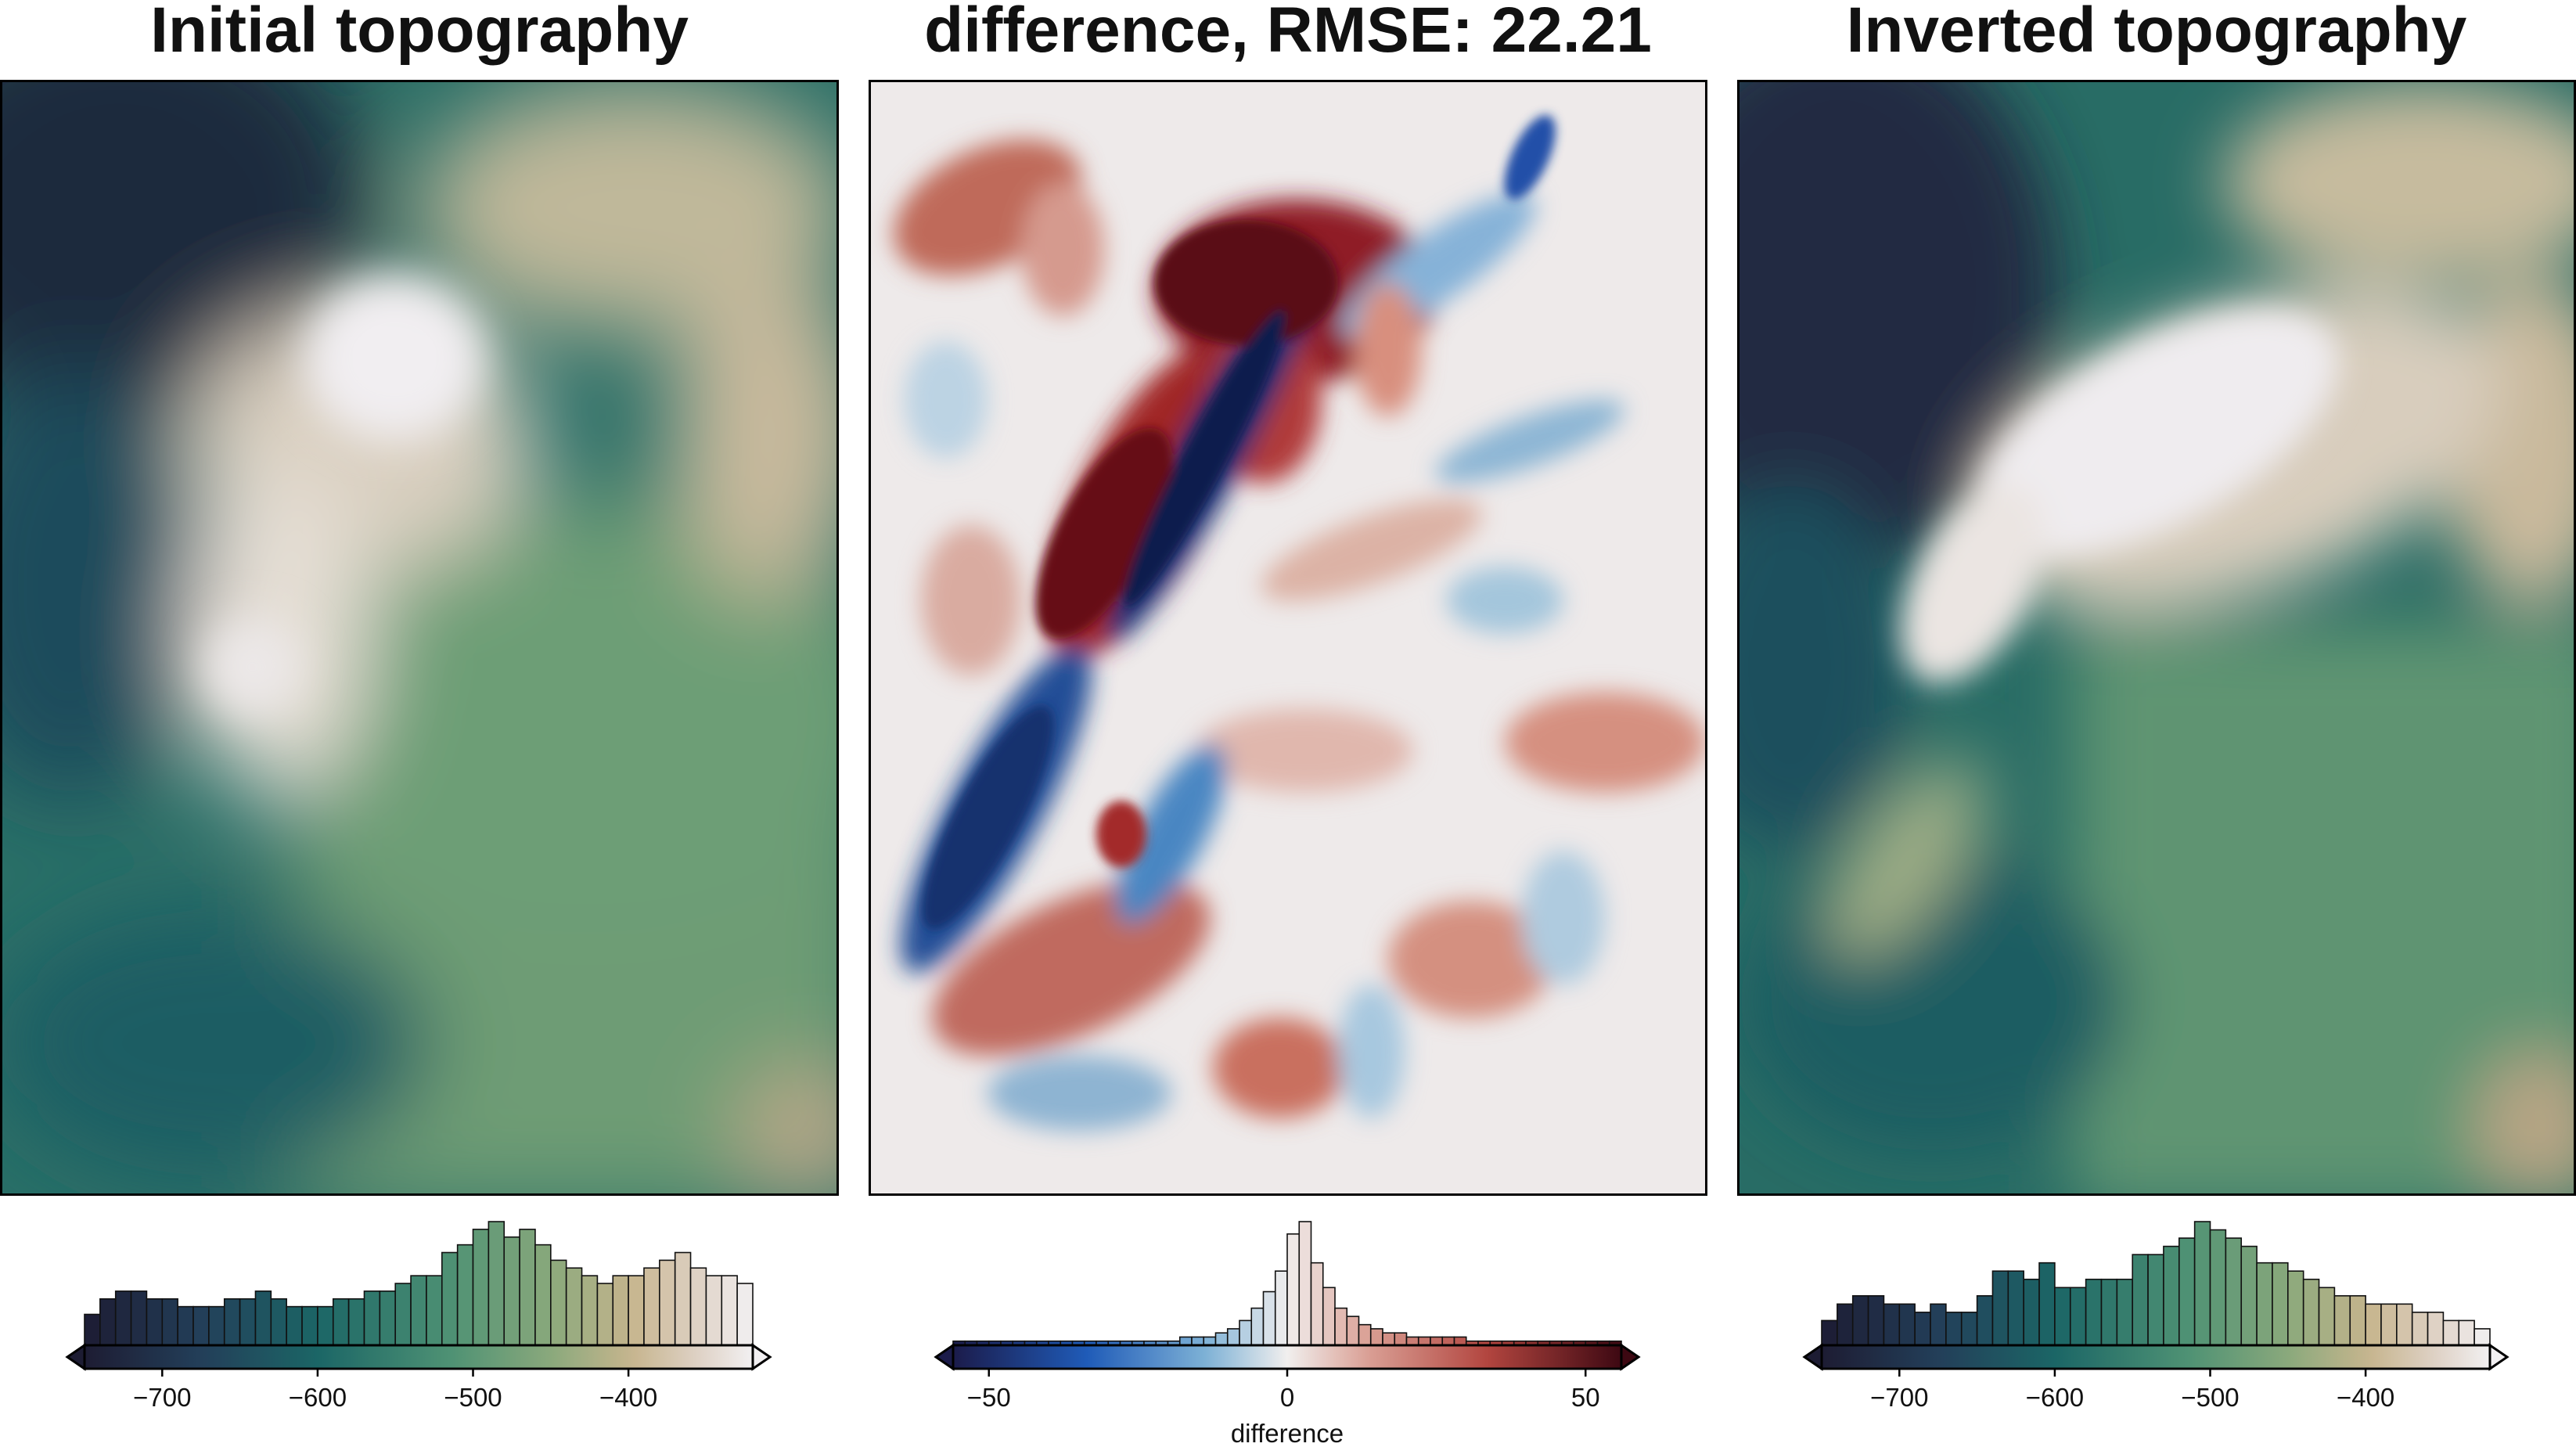  What do you see at coordinates (2210, 1397) in the screenshot?
I see `colorbar-tick-label: −500` at bounding box center [2210, 1397].